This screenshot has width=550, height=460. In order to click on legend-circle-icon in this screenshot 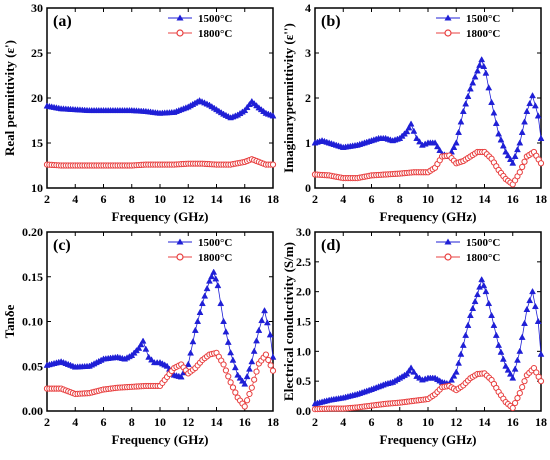, I will do `click(448, 33)`.